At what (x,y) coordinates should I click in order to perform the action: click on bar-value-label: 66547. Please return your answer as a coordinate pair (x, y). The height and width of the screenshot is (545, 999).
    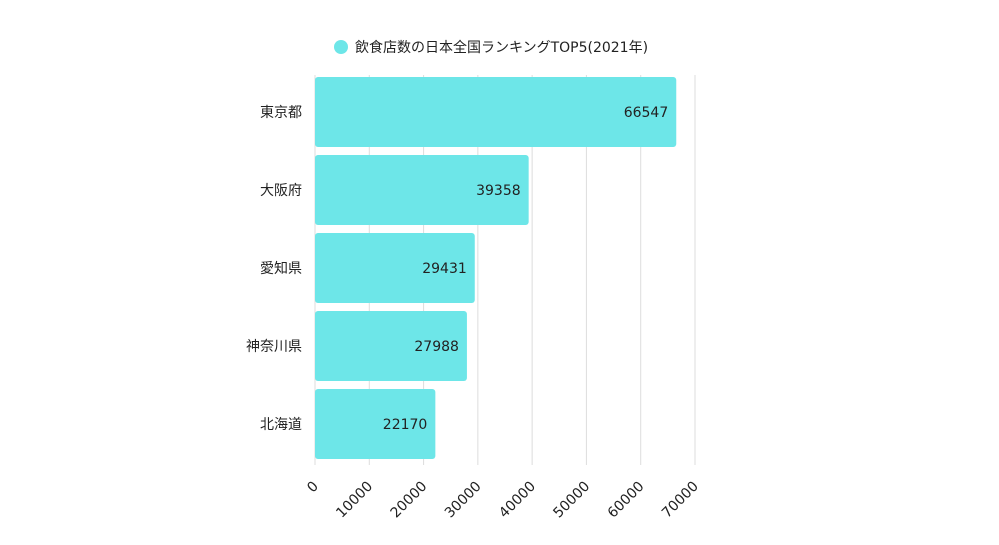
    Looking at the image, I should click on (646, 113).